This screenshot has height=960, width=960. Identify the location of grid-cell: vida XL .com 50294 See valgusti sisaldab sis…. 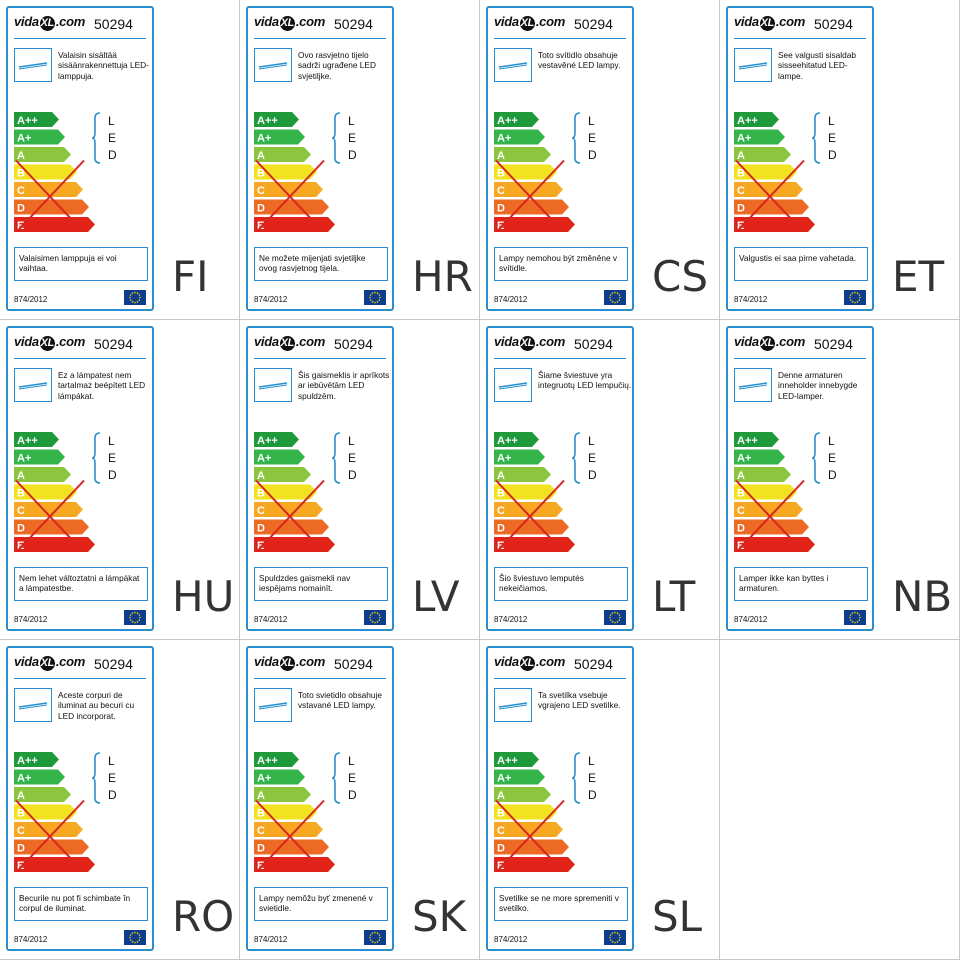
(840, 160).